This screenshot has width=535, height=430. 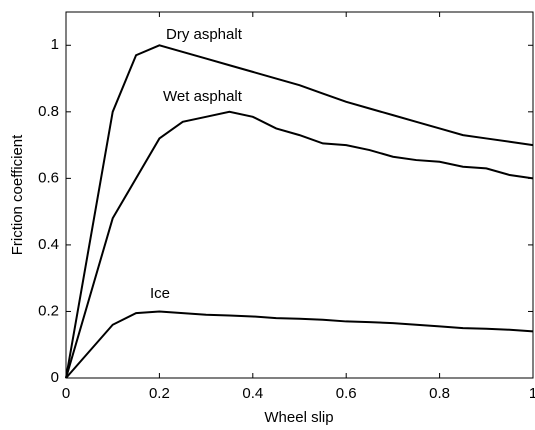 I want to click on x-tick-label: 0.2, so click(x=159, y=393).